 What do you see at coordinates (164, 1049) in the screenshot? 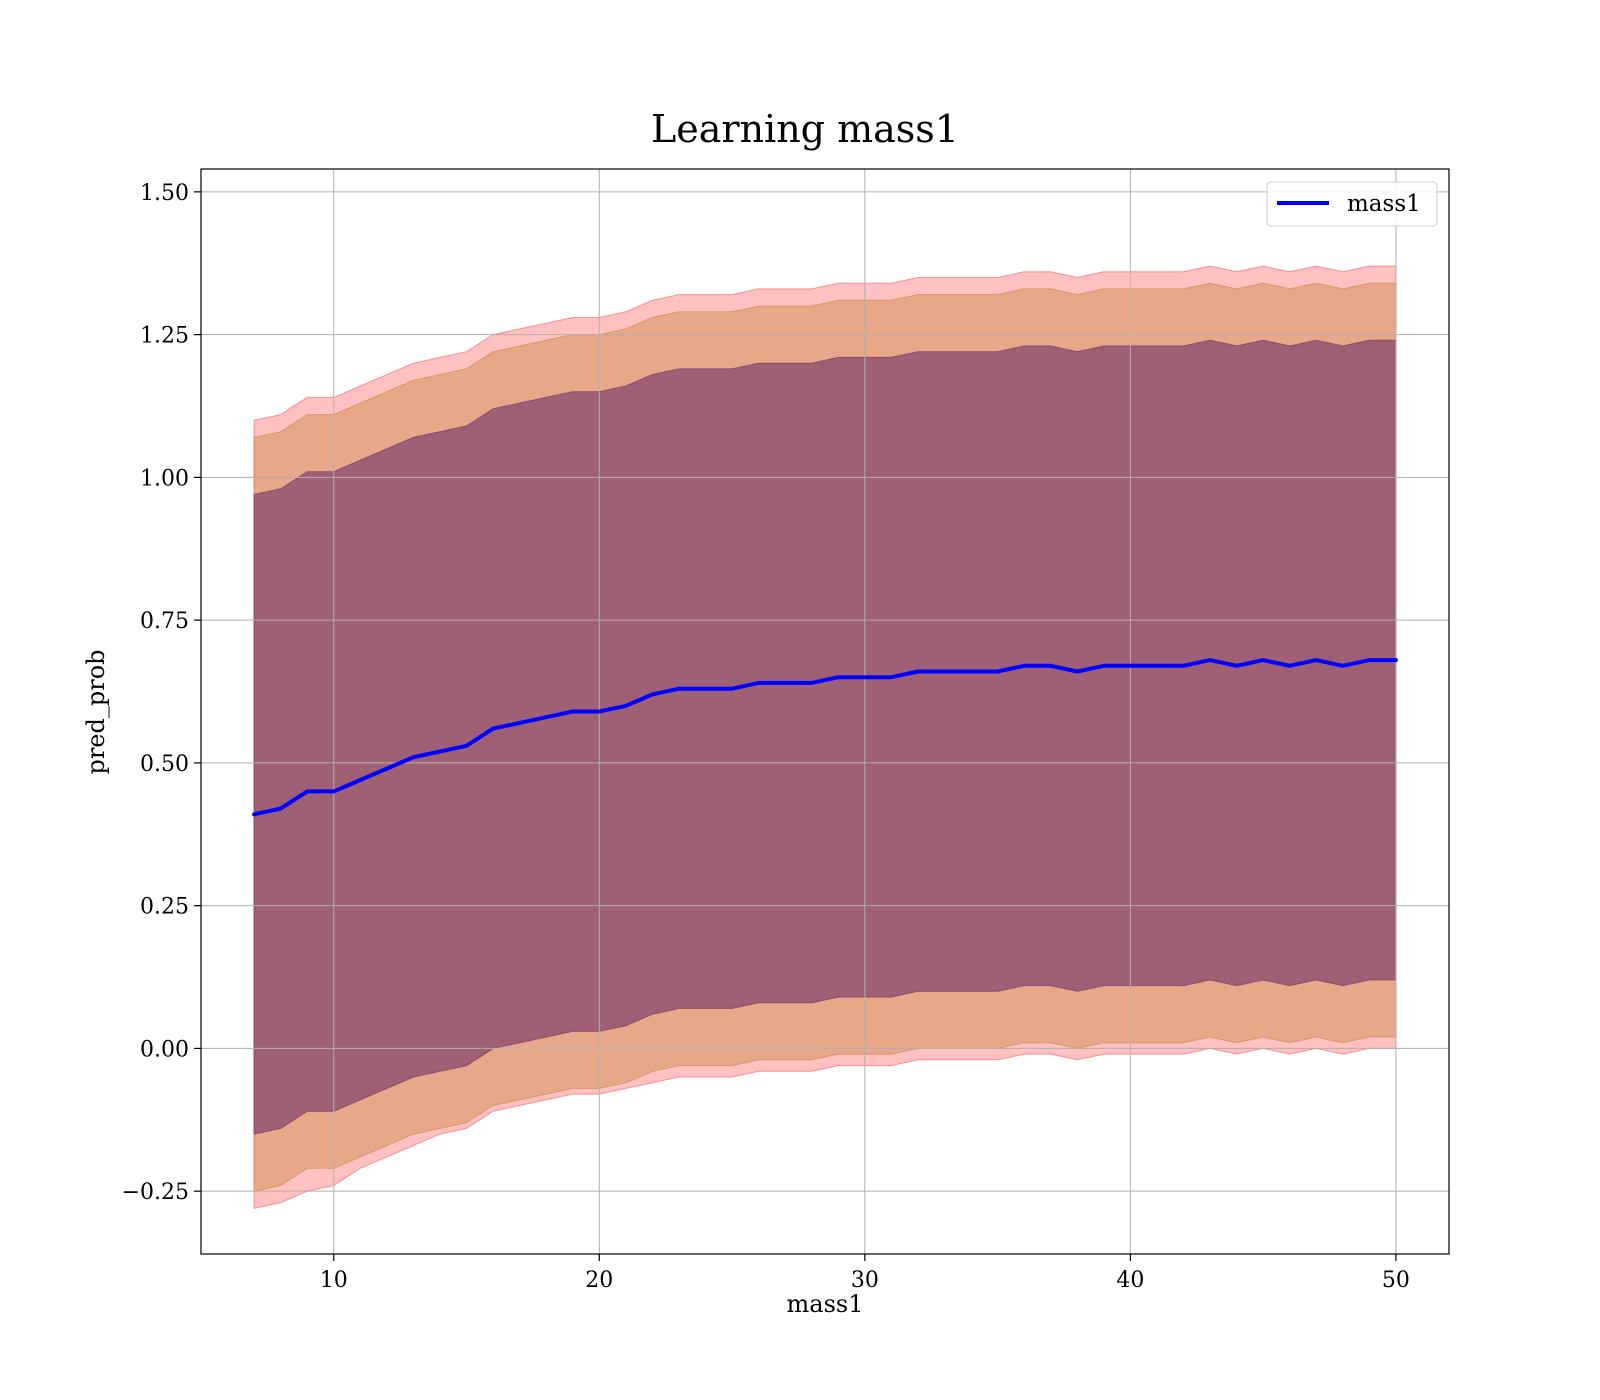
I see `y-tick-label-1: 0.00` at bounding box center [164, 1049].